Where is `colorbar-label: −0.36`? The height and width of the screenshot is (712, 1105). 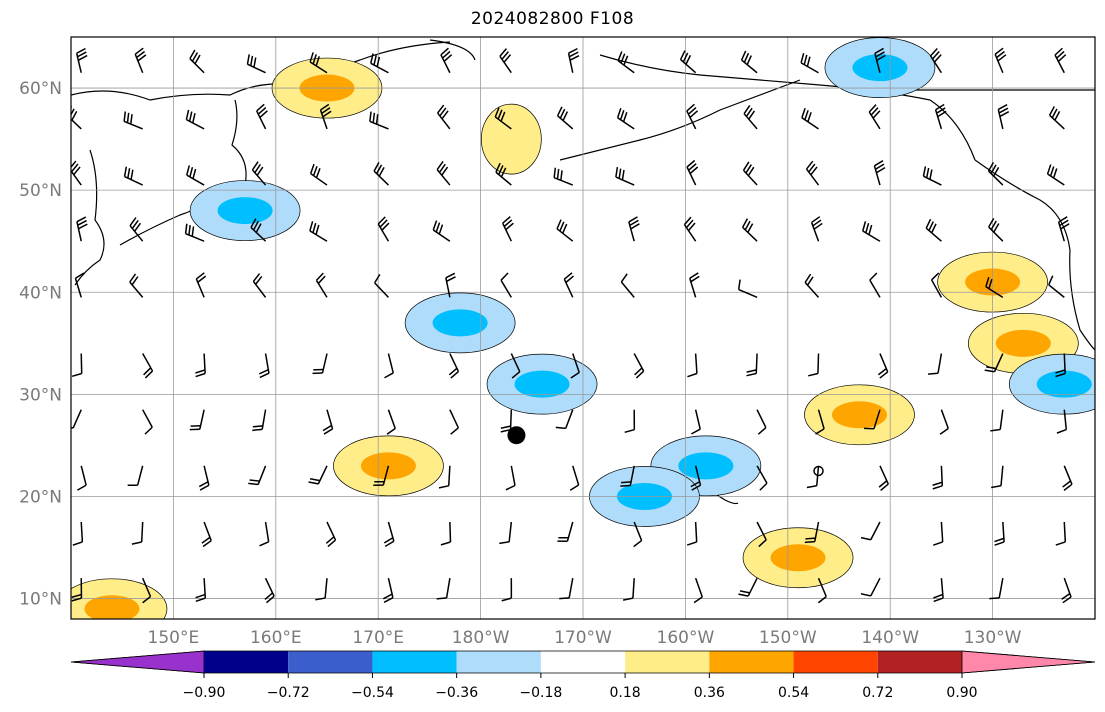
colorbar-label: −0.36 is located at coordinates (456, 693).